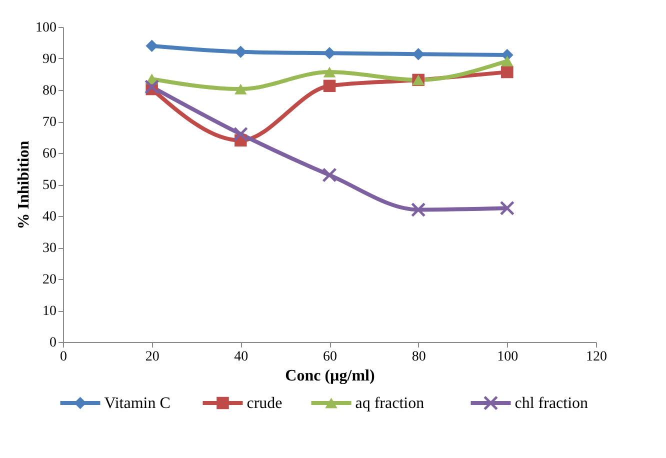  What do you see at coordinates (330, 357) in the screenshot?
I see `x-tick-label: 60` at bounding box center [330, 357].